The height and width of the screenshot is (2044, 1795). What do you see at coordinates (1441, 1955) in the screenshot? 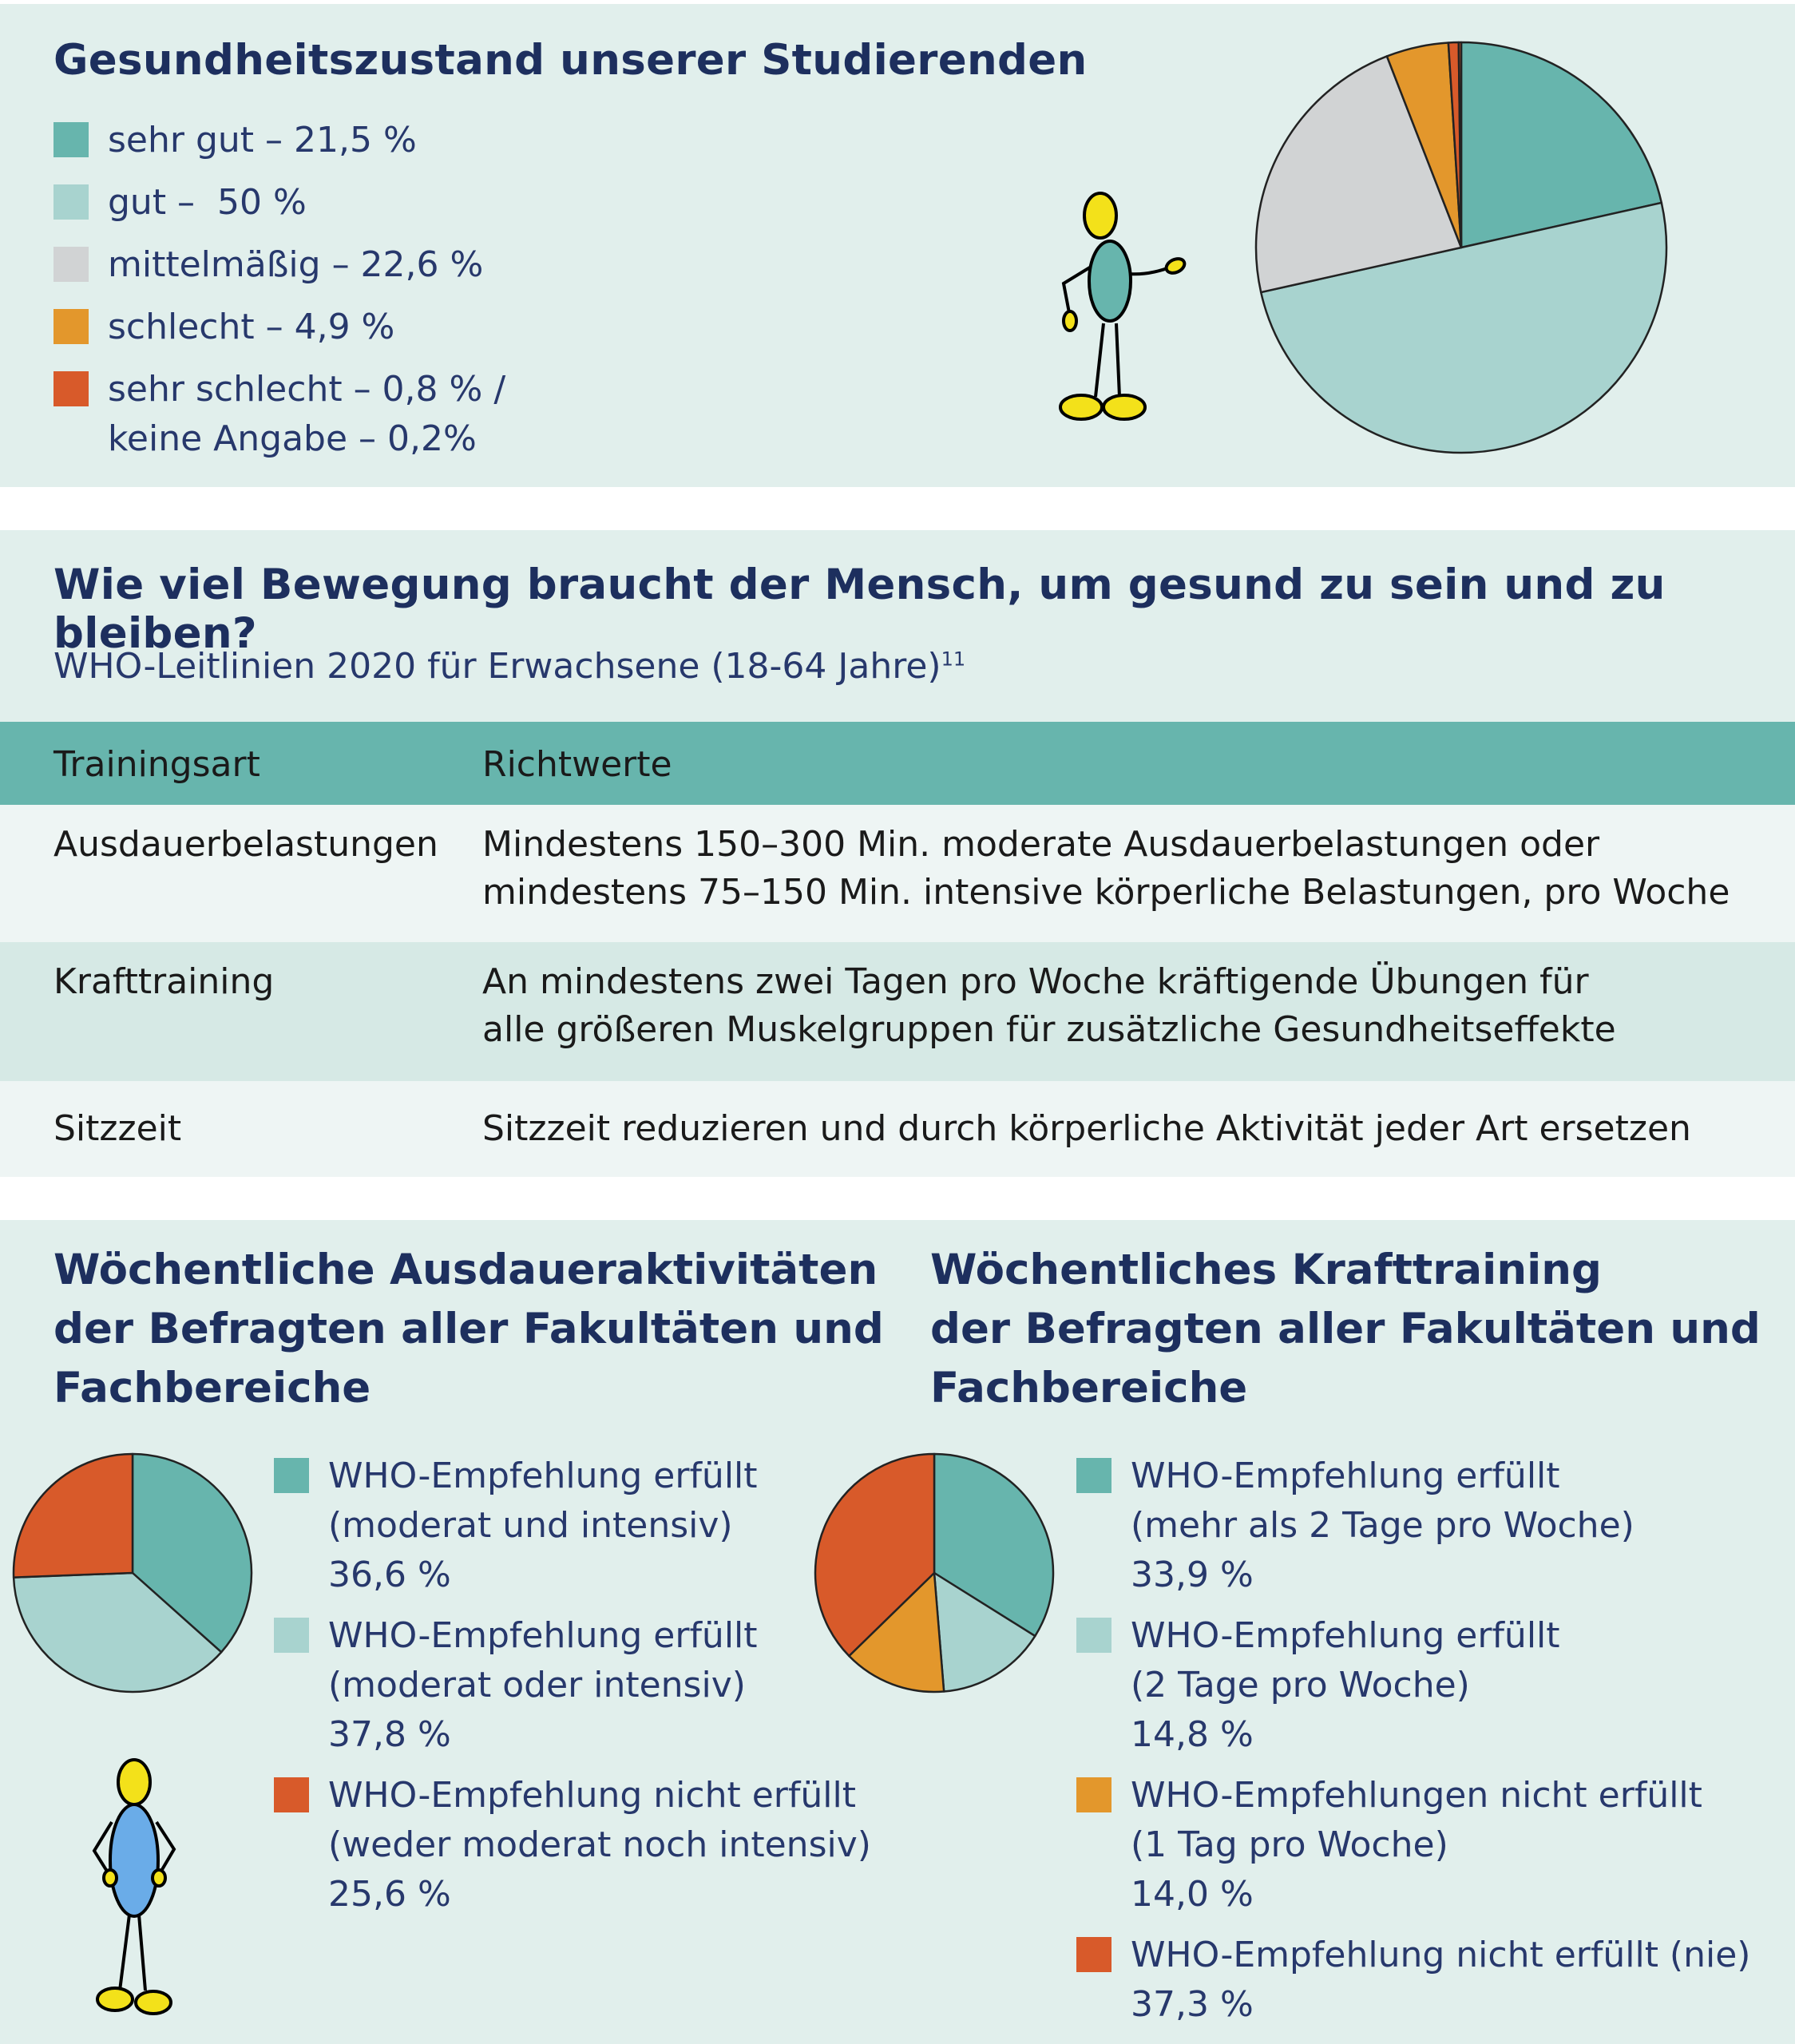
I see `legend-label: WHO-Empfehlung nicht erfüllt (nie)` at bounding box center [1441, 1955].